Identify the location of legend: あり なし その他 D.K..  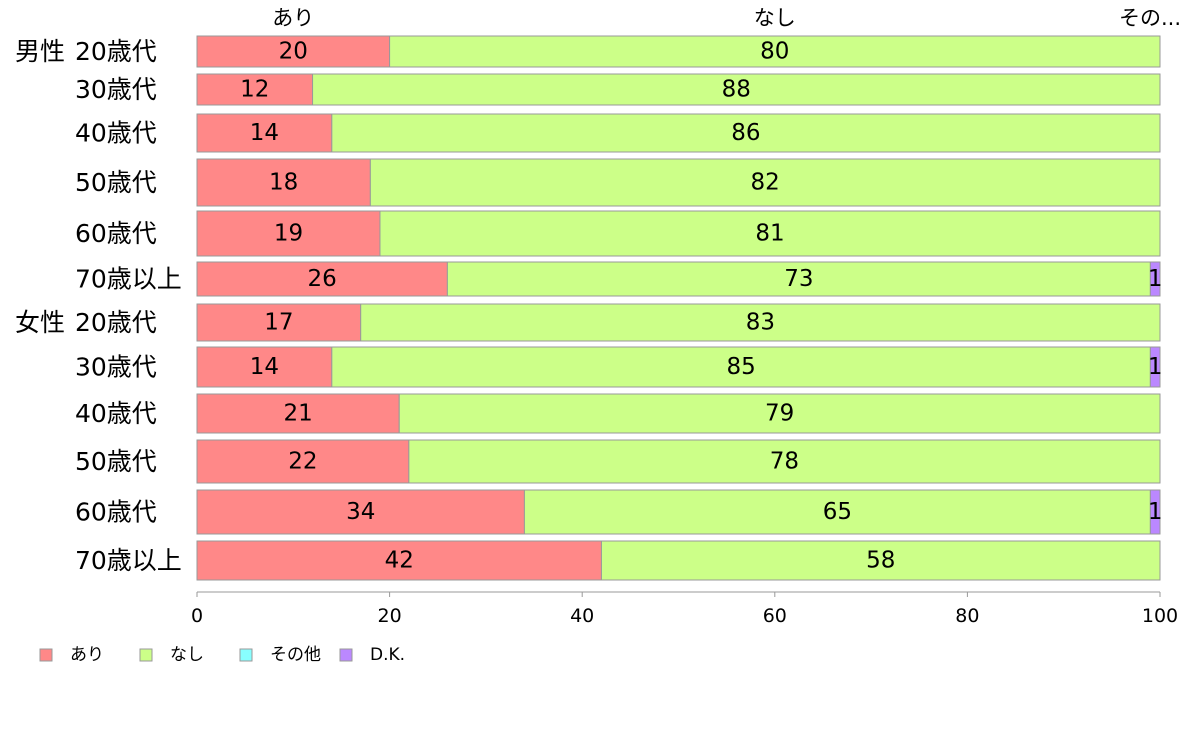
(222, 655).